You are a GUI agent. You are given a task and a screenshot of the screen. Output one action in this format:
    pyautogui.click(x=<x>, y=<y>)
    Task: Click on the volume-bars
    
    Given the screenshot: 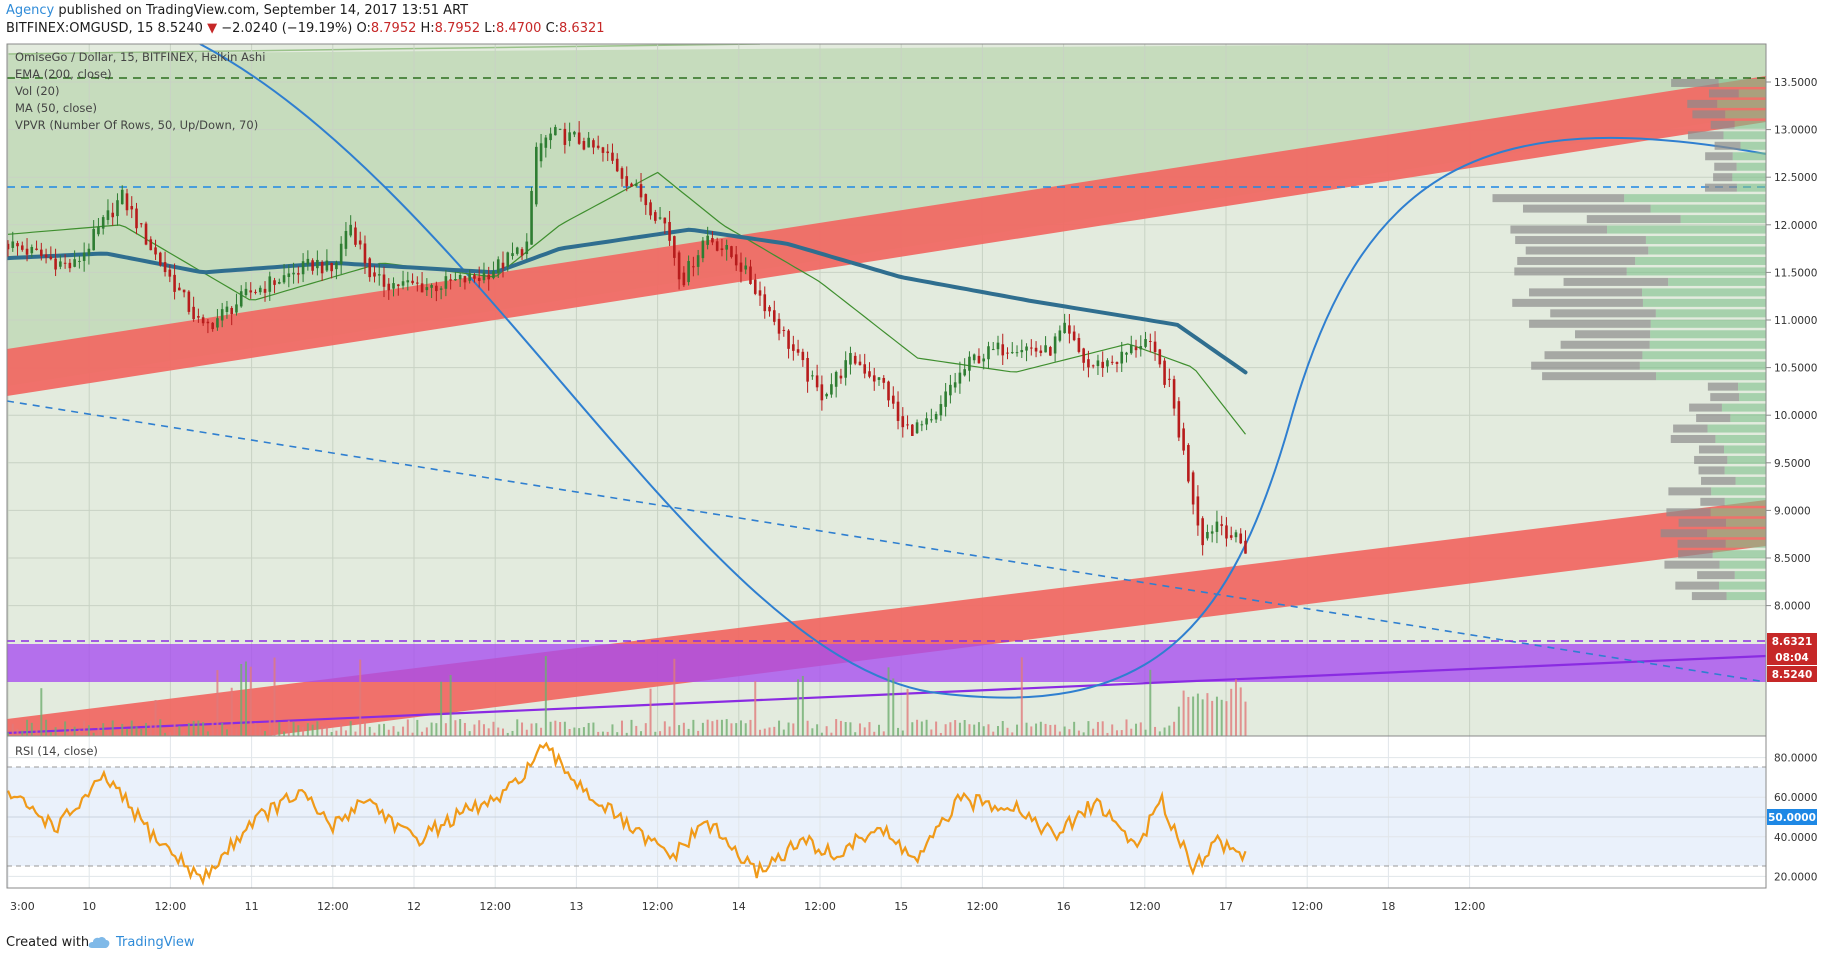 What is the action you would take?
    pyautogui.click(x=627, y=696)
    